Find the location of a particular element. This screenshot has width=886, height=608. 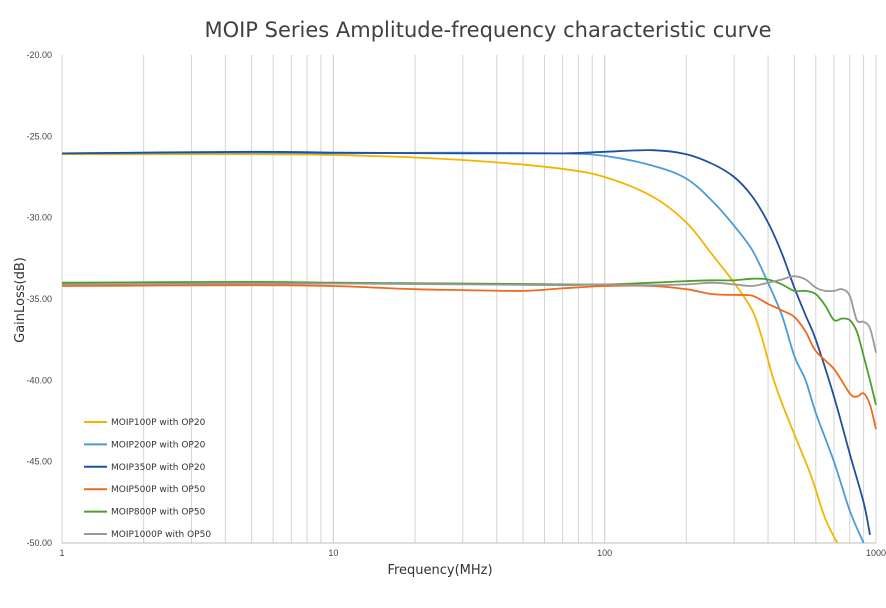

y-tick-label: -35.00 is located at coordinates (39, 299).